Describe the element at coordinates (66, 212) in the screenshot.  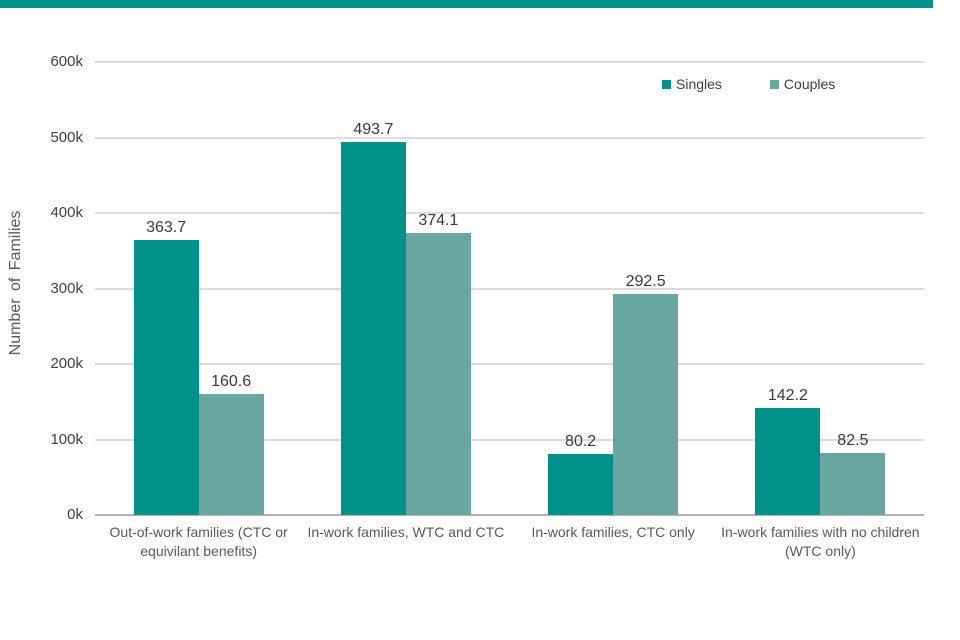
I see `y-tick-label: 400k` at that location.